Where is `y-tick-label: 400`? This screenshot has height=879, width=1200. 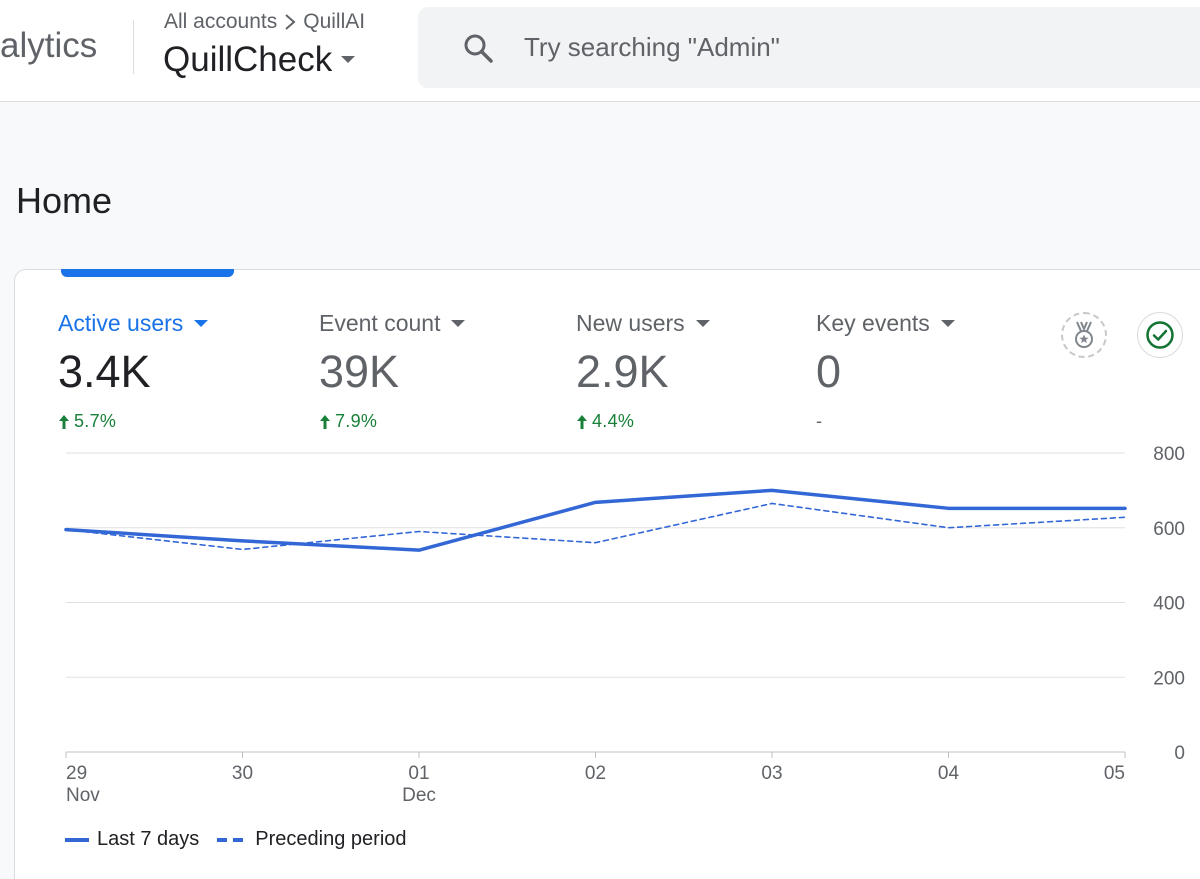
y-tick-label: 400 is located at coordinates (1169, 604).